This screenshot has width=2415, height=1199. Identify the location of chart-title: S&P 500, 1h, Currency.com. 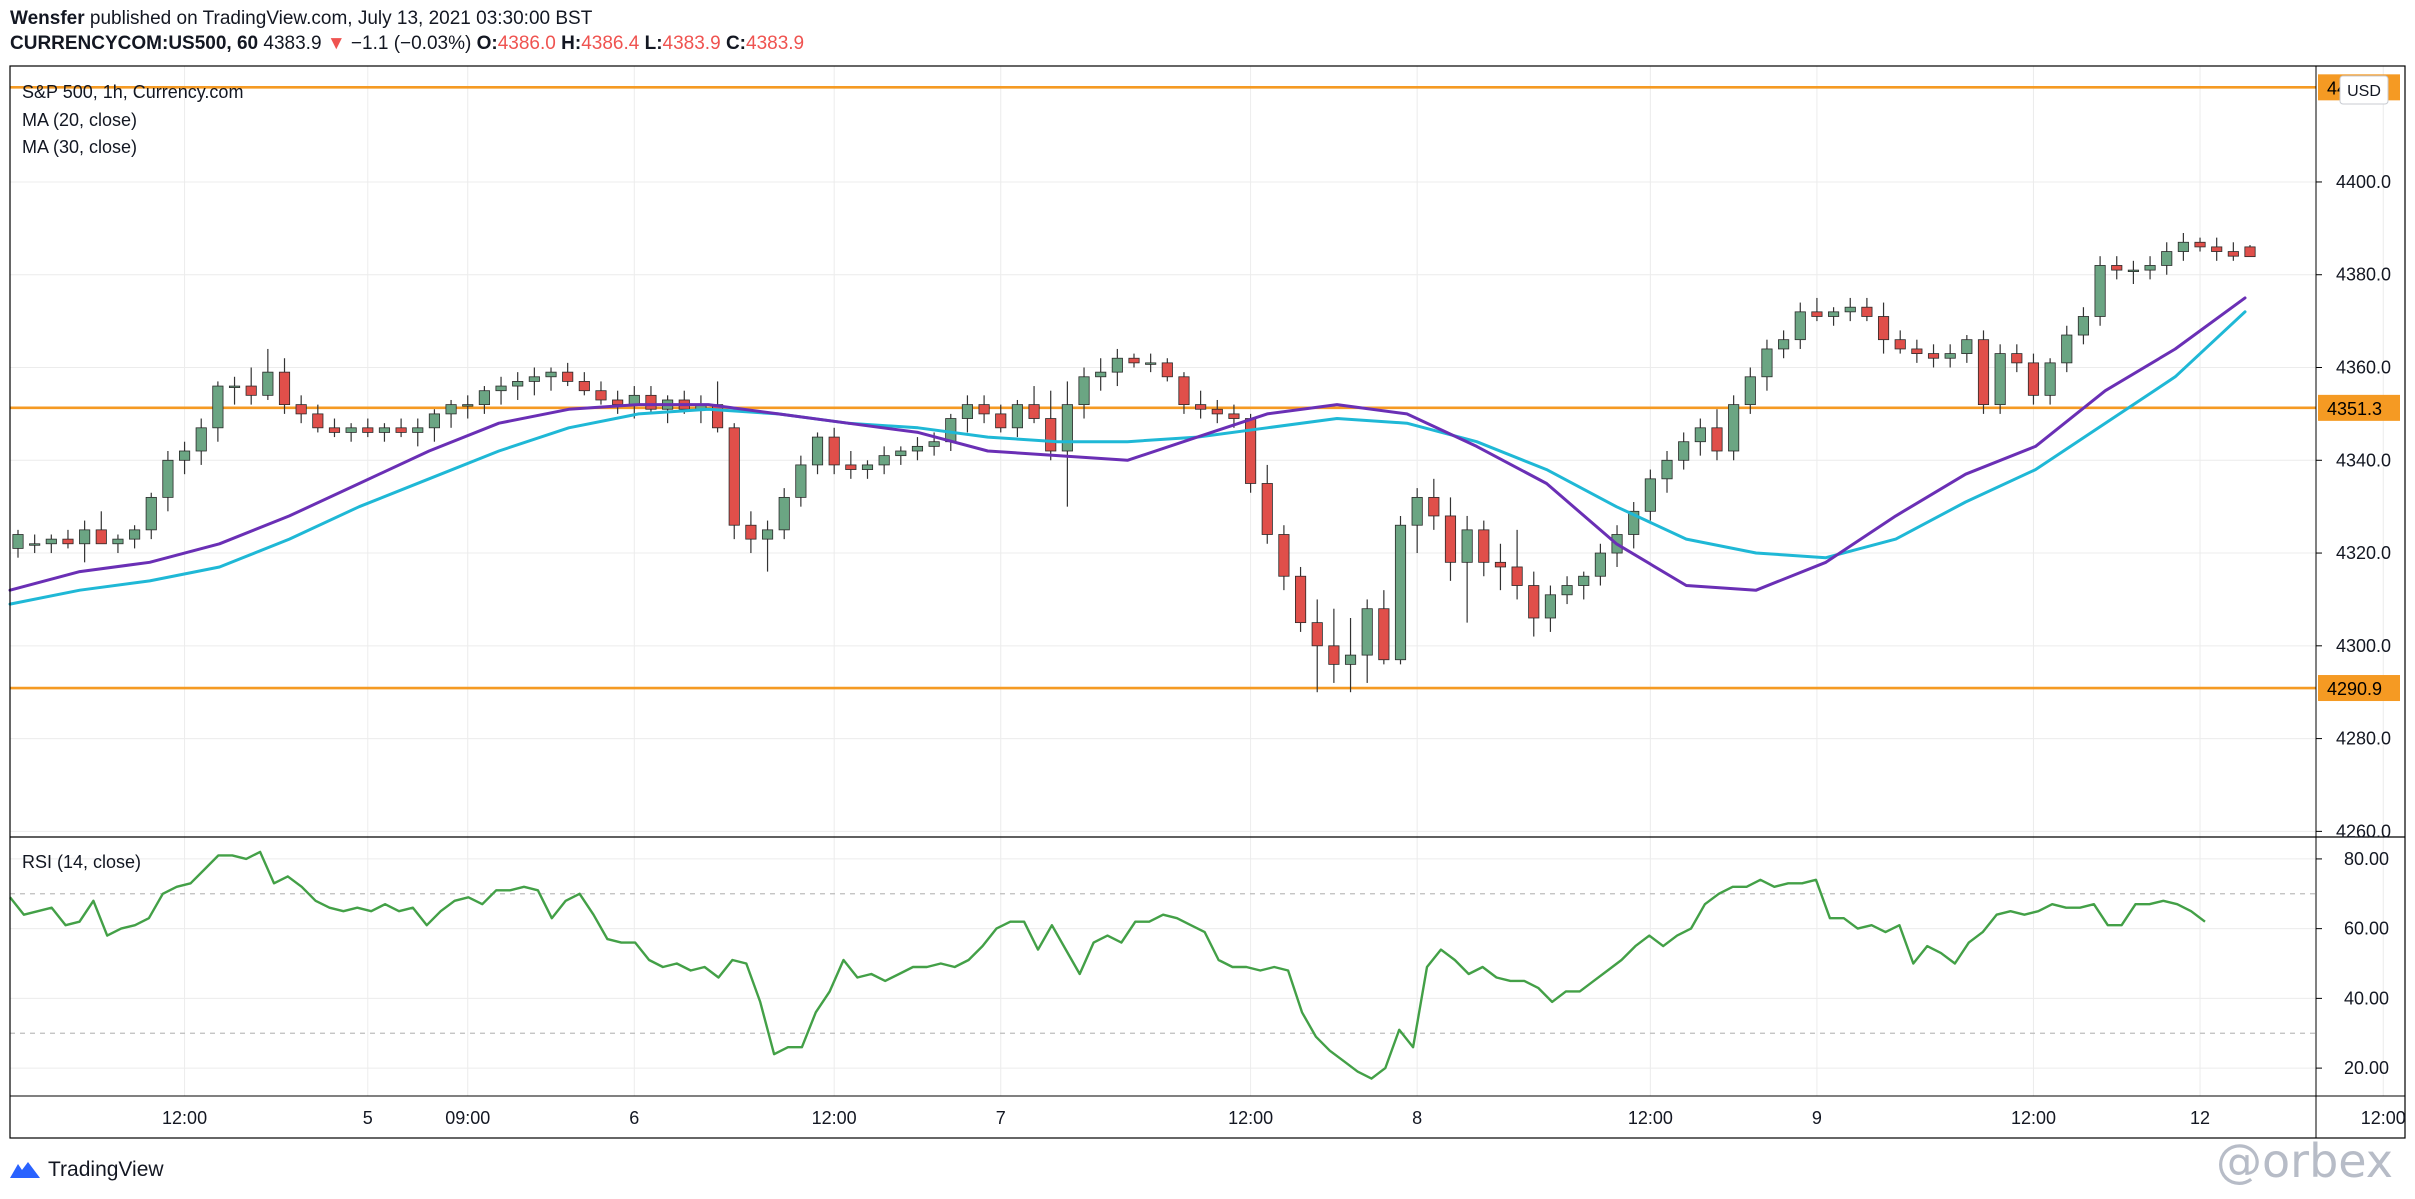
(133, 92).